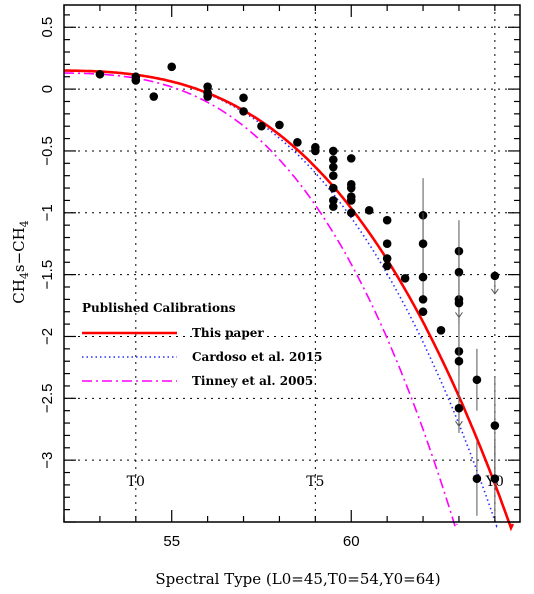 This screenshot has width=534, height=594. What do you see at coordinates (47, 336) in the screenshot?
I see `y-tick-label: −2` at bounding box center [47, 336].